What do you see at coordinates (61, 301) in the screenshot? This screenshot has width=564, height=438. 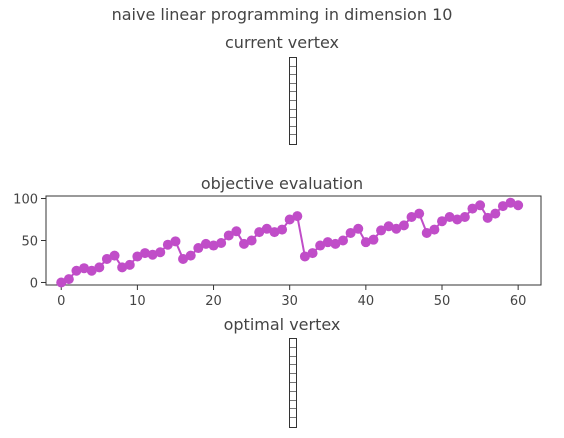 I see `x-tick-label: 0` at bounding box center [61, 301].